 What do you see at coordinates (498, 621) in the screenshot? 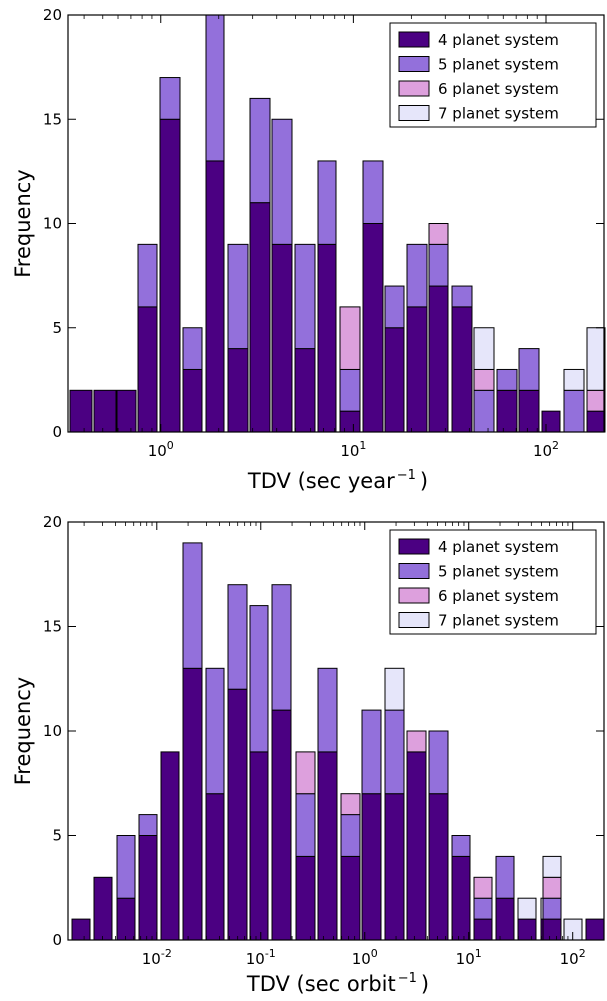
I see `legend-label: 7 planet system` at bounding box center [498, 621].